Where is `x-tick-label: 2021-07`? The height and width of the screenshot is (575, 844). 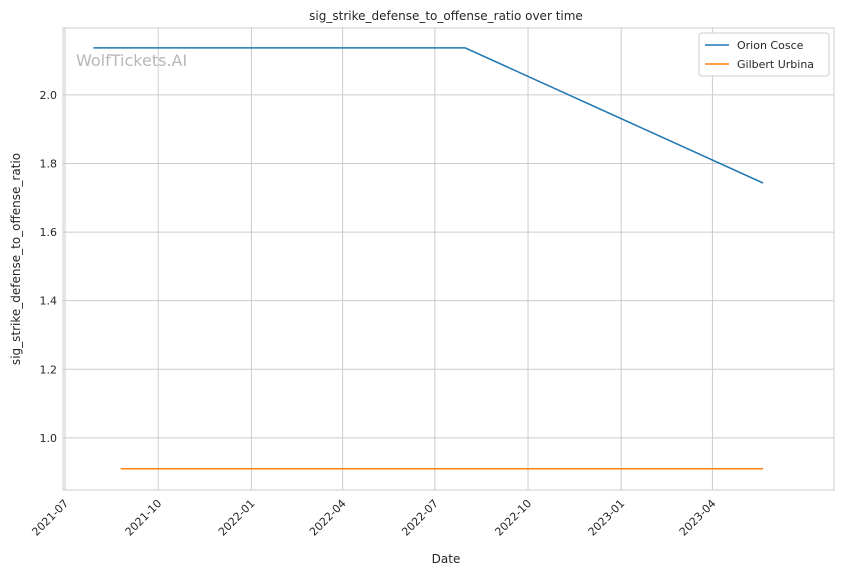 x-tick-label: 2021-07 is located at coordinates (50, 518).